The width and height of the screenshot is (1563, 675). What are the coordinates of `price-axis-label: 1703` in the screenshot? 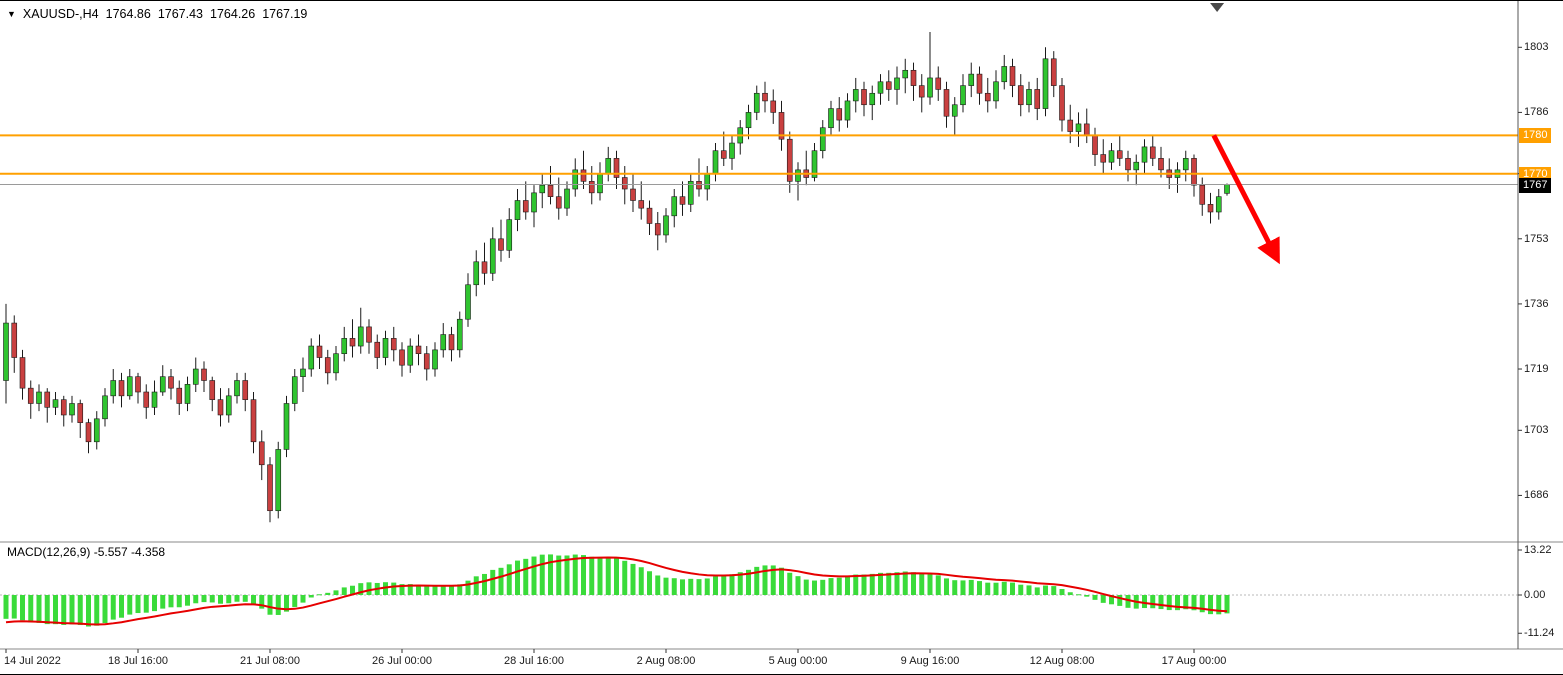 It's located at (1536, 430).